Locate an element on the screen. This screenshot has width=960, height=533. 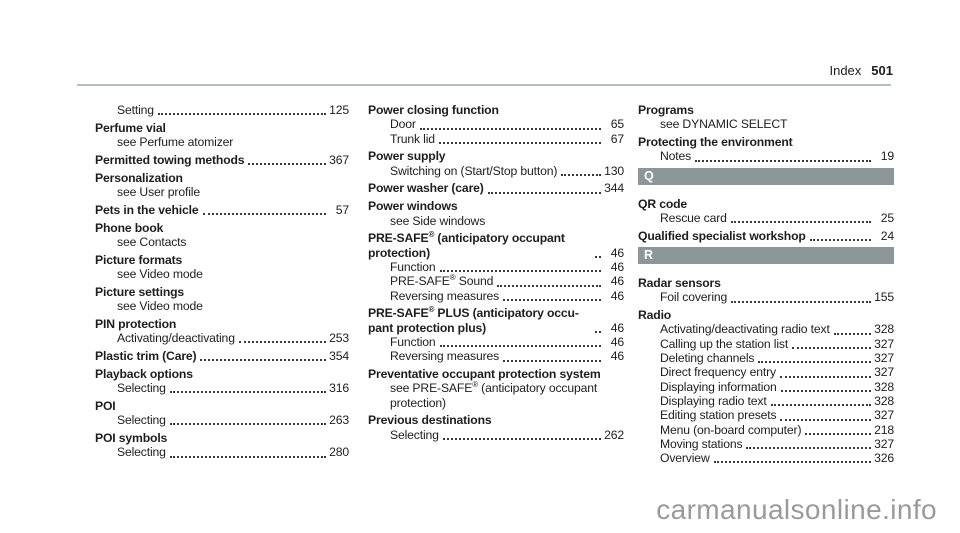
index-entry-sub: Notes 19 is located at coordinates (766, 156).